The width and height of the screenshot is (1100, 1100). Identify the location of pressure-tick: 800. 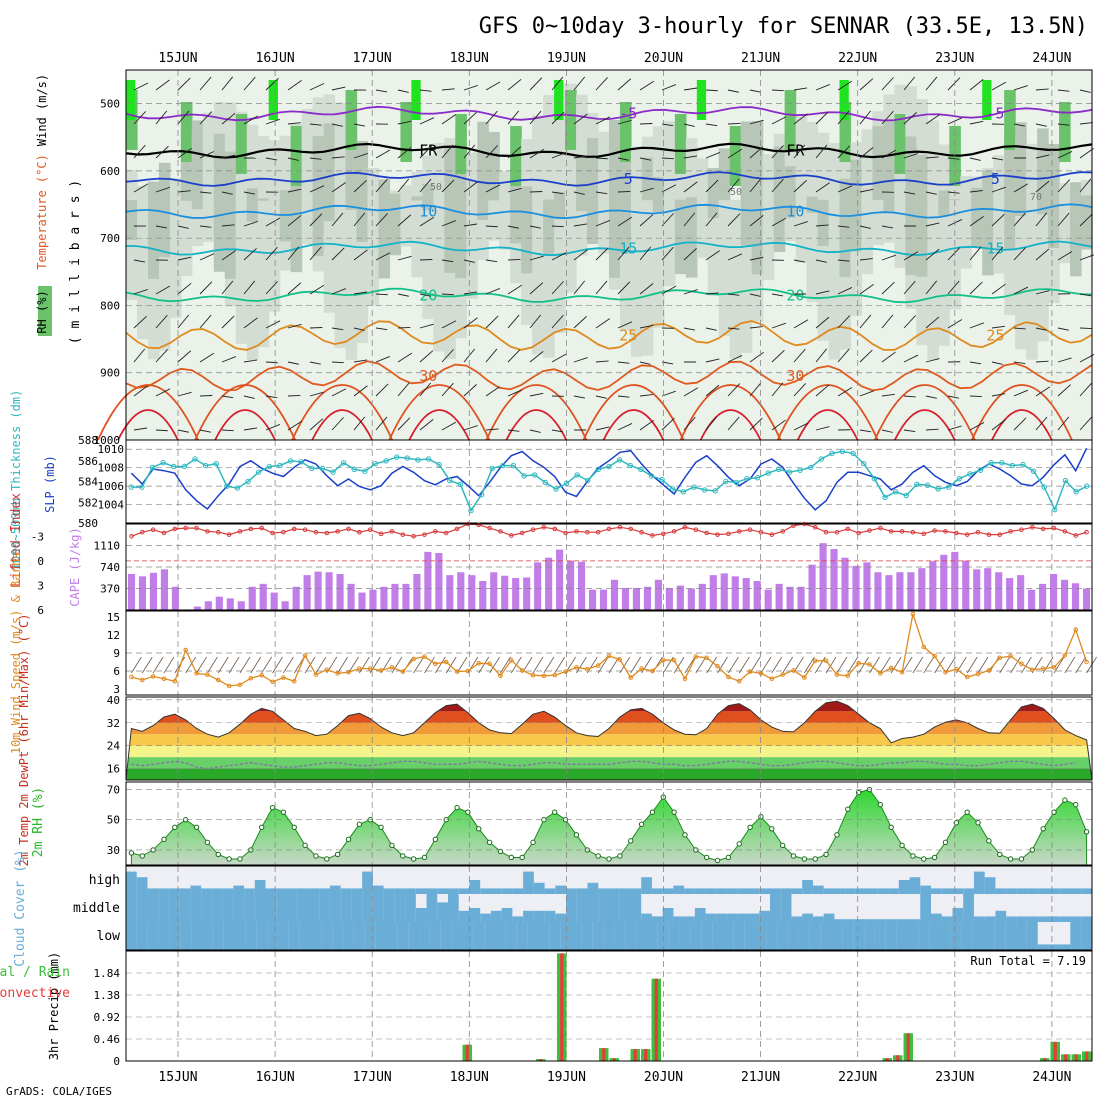
(110, 305).